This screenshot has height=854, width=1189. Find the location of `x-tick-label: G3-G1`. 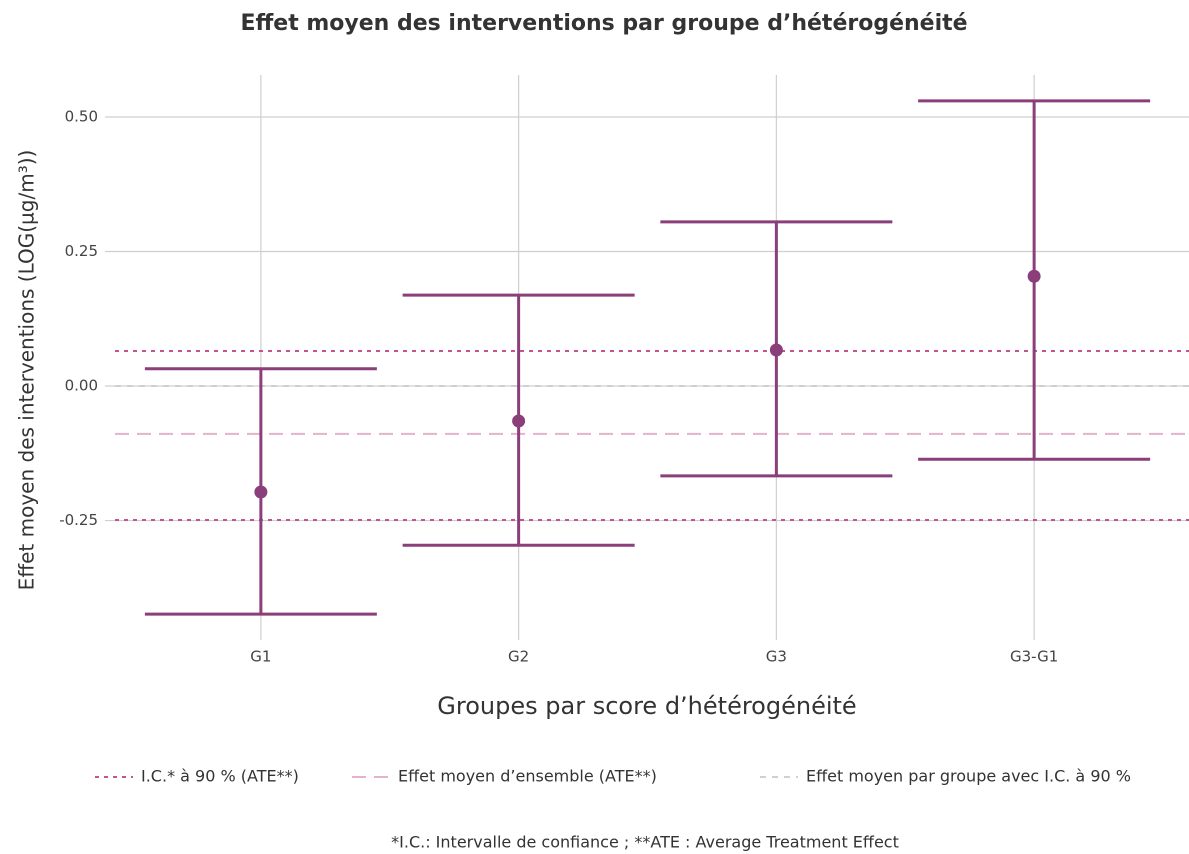

x-tick-label: G3-G1 is located at coordinates (1034, 657).